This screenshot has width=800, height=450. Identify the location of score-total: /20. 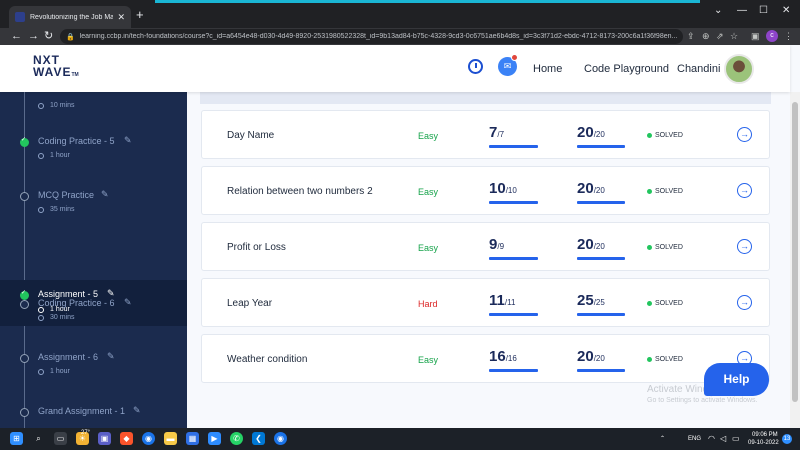
(599, 190).